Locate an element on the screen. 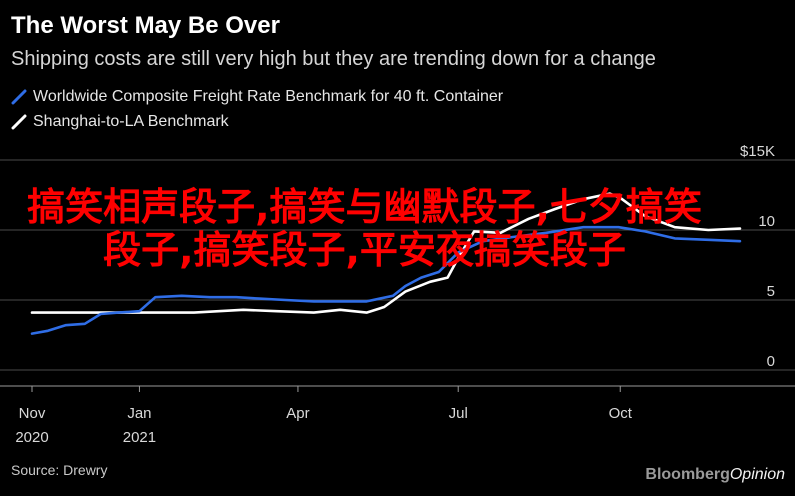 The height and width of the screenshot is (496, 795). x-tick-label-nov: Nov is located at coordinates (32, 413).